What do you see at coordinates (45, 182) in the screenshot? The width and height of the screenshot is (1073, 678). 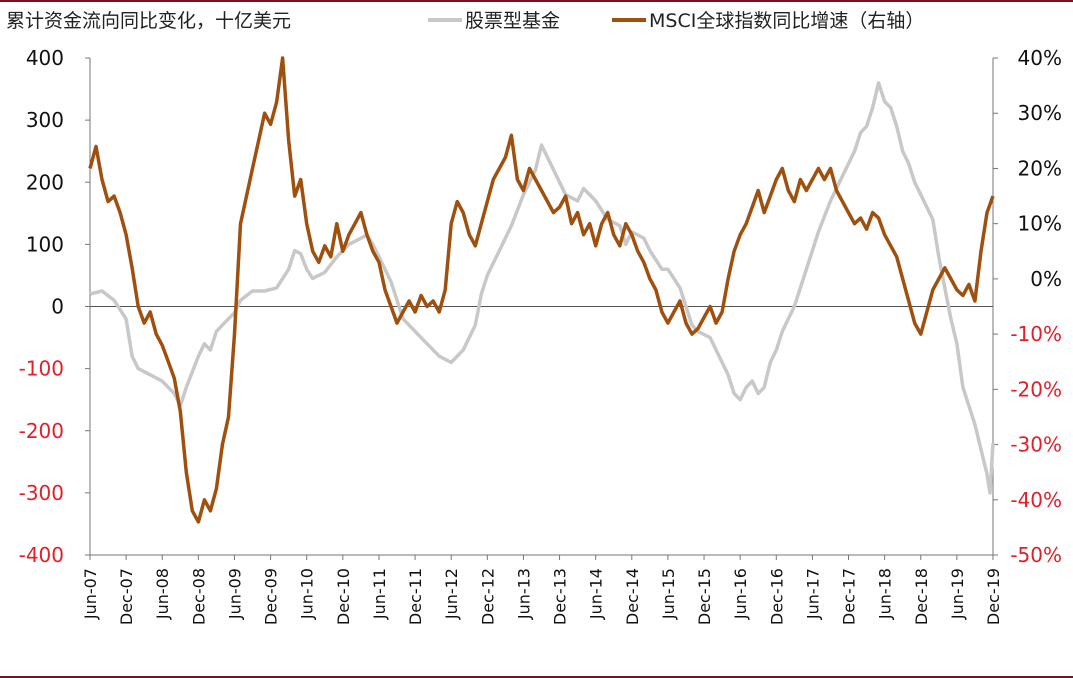 I see `left-tick-label: 200` at bounding box center [45, 182].